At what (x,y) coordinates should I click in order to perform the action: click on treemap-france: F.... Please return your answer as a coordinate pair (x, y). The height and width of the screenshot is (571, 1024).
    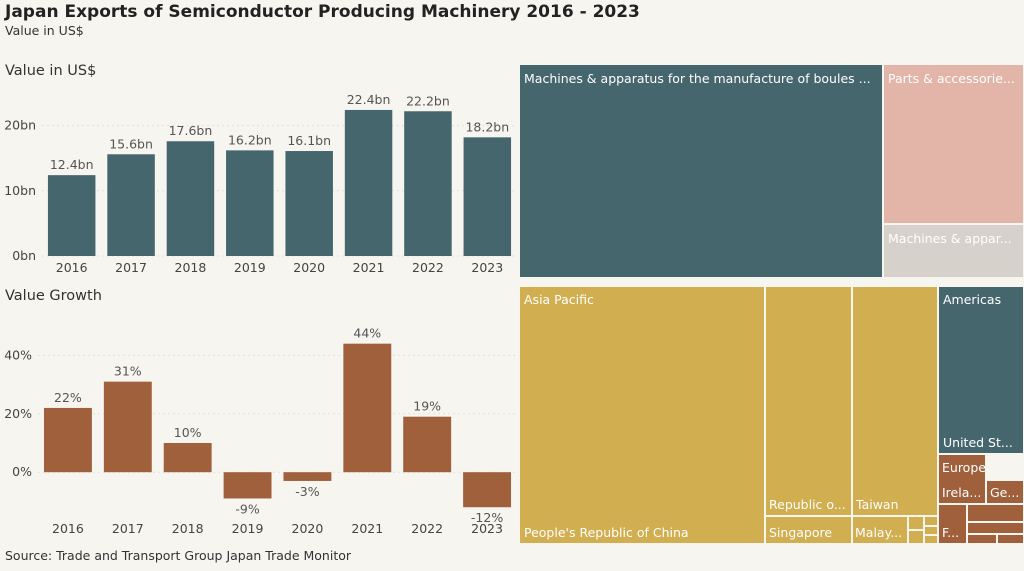
    Looking at the image, I should click on (952, 524).